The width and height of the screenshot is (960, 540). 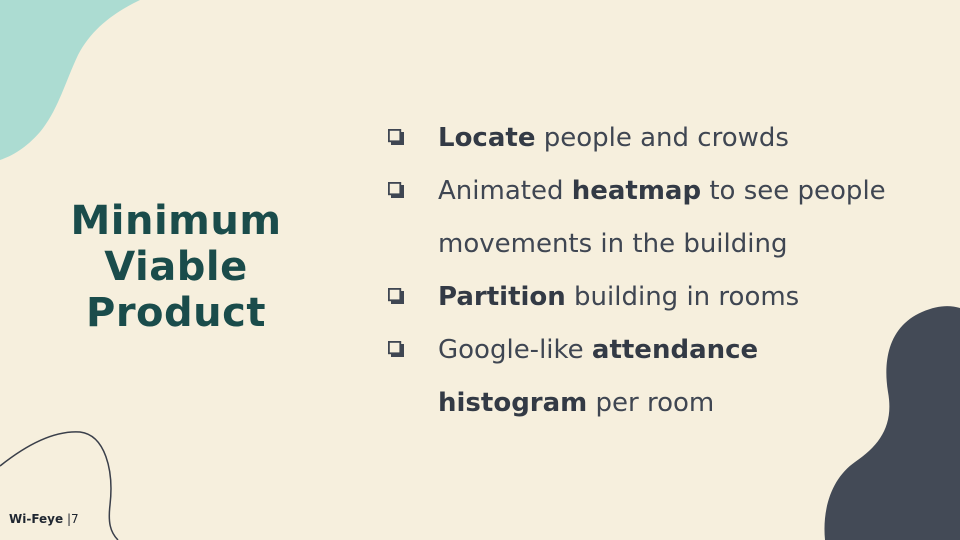 What do you see at coordinates (662, 138) in the screenshot?
I see `bullet-text: people and crowds` at bounding box center [662, 138].